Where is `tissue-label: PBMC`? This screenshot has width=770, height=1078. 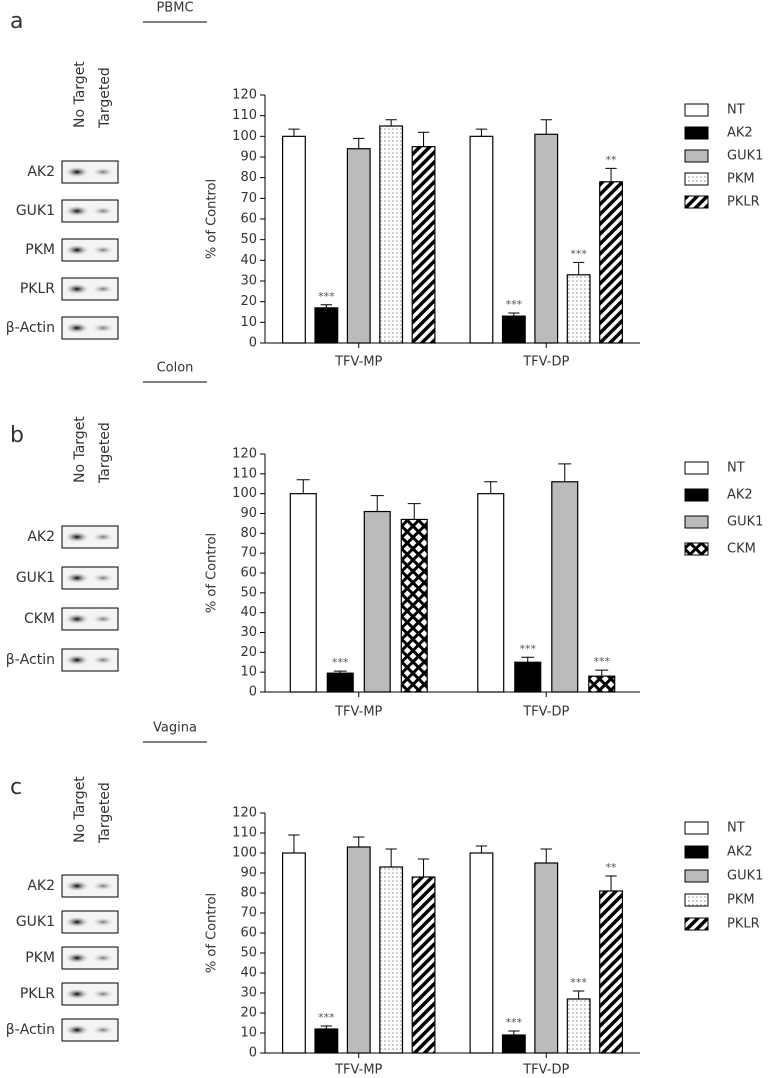
tissue-label: PBMC is located at coordinates (174, 8).